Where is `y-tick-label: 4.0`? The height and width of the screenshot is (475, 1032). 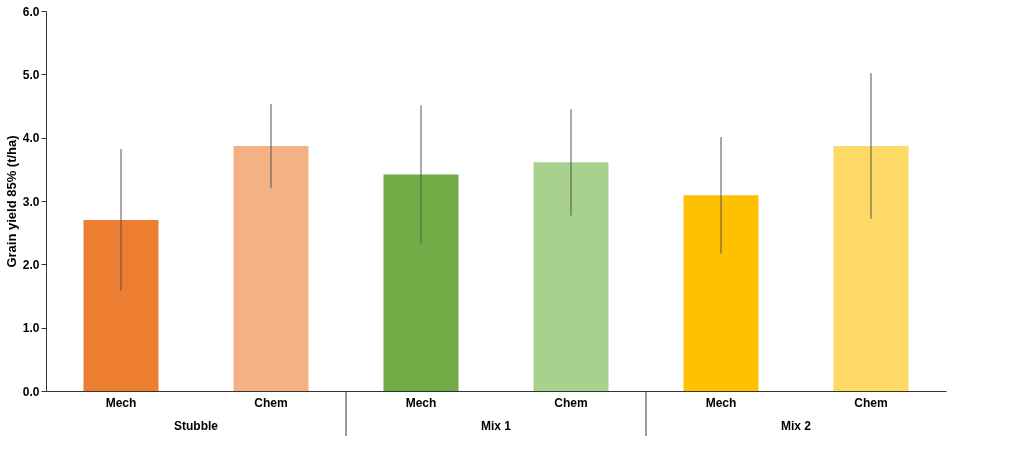 y-tick-label: 4.0 is located at coordinates (31, 138).